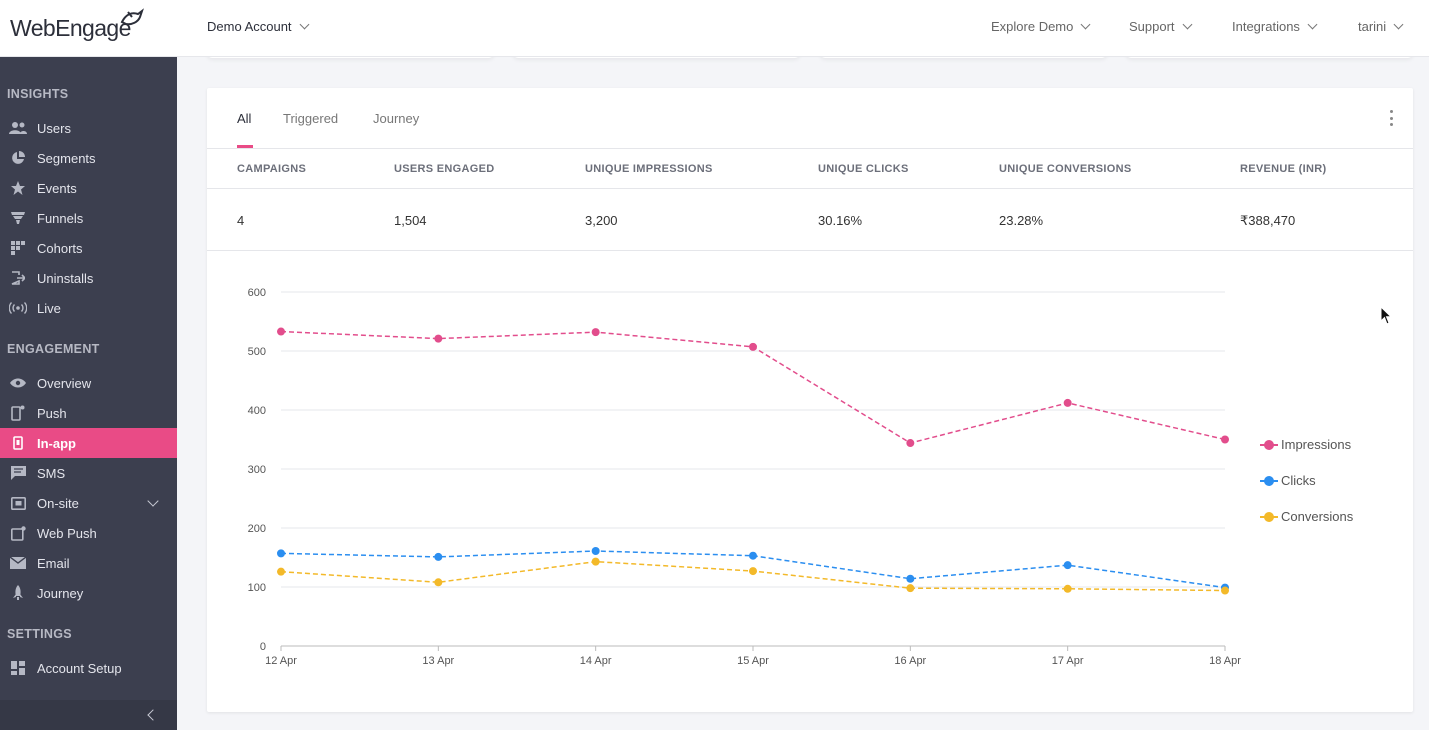 This screenshot has width=1429, height=730. What do you see at coordinates (153, 715) in the screenshot?
I see `collapse-sidebar-icon` at bounding box center [153, 715].